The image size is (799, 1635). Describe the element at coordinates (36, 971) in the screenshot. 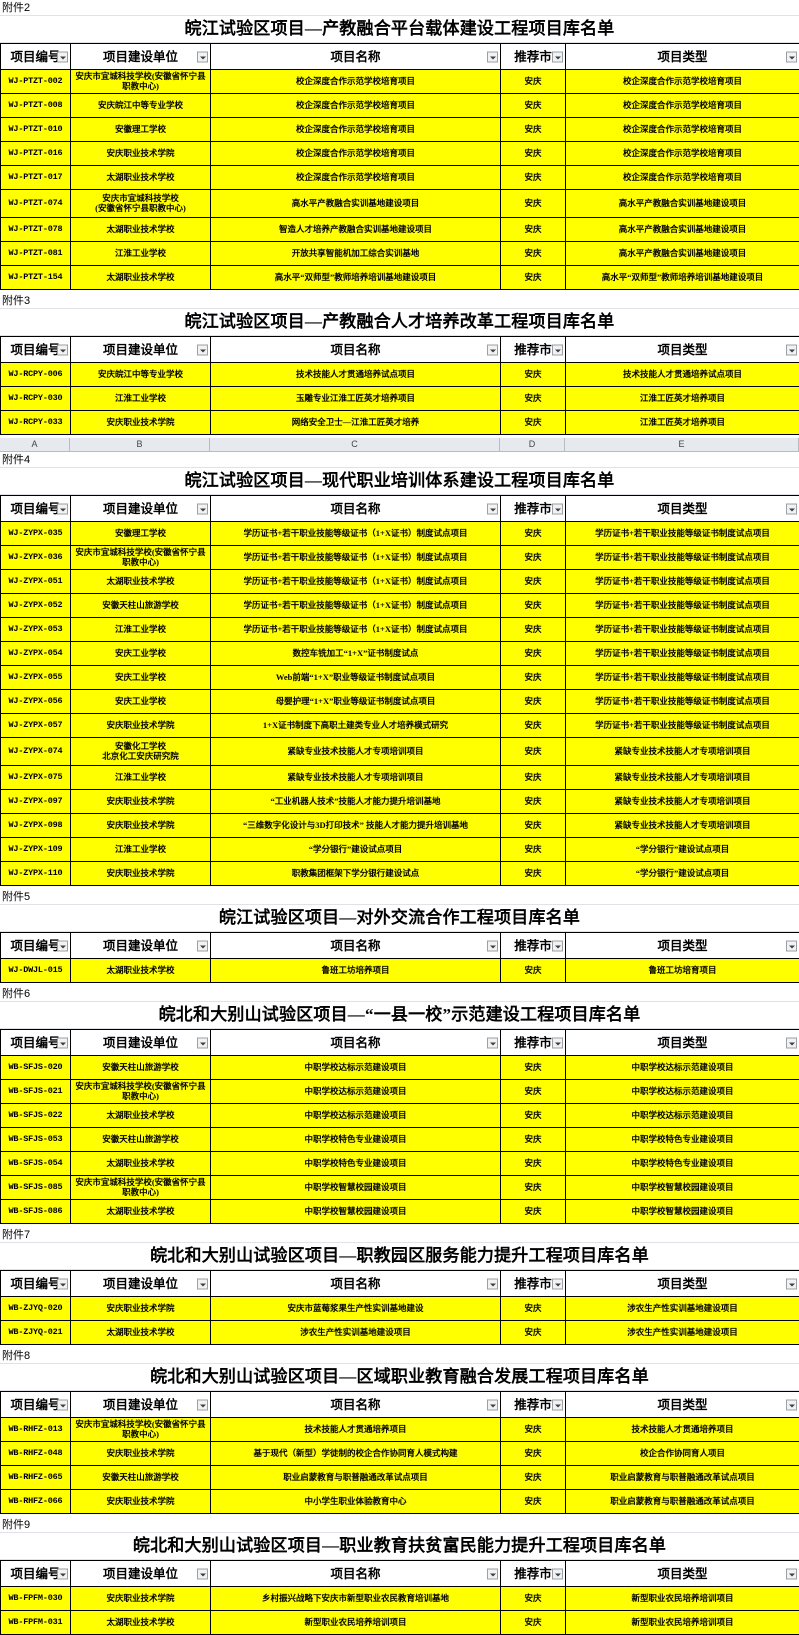

I see `cell-project-id: WJ-DWJL-015` at that location.